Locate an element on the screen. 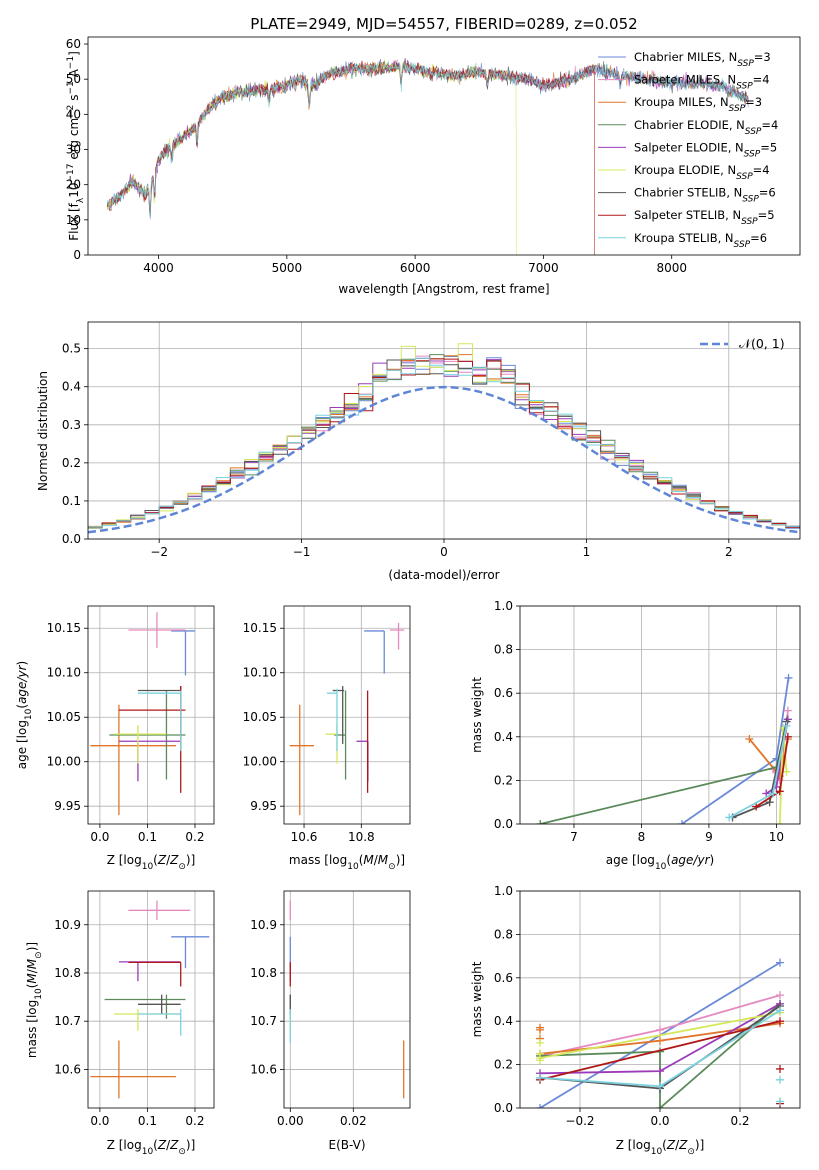  legend-entry: Chabrier ELODIE, NSSP=4 is located at coordinates (706, 127).